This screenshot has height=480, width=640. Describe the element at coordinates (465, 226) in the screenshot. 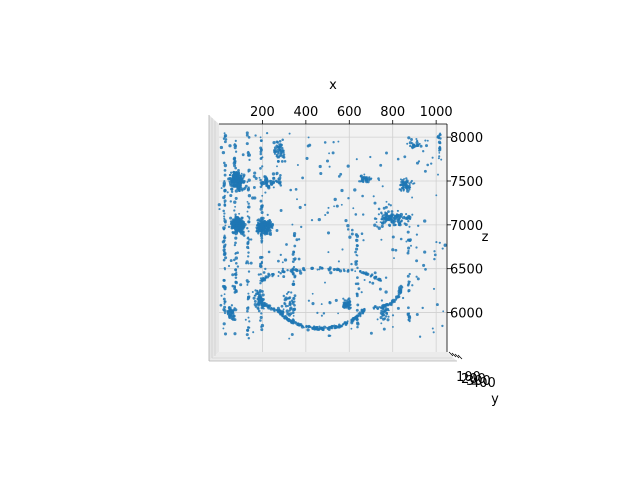

I see `z-ticks: 6000 6500 7000 7500 8000` at that location.